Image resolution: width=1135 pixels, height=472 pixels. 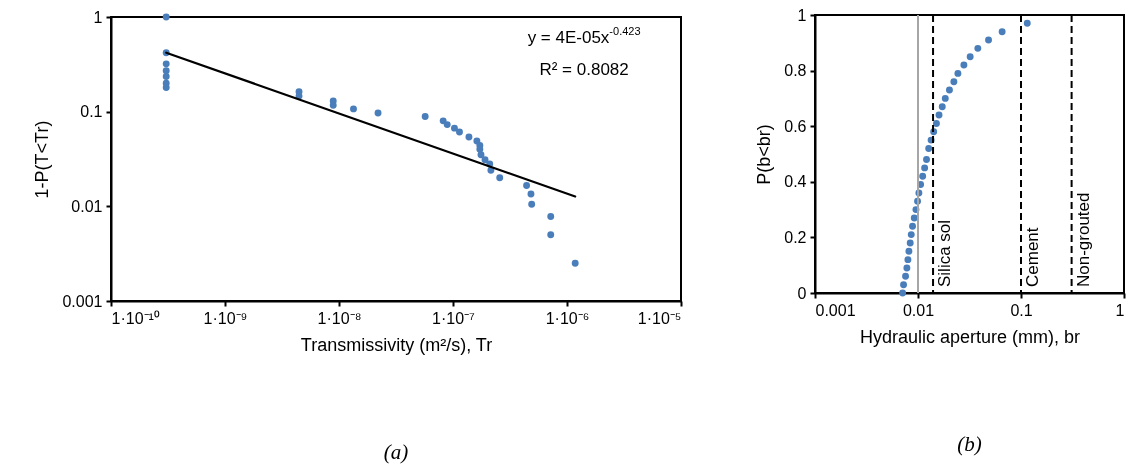 I want to click on ref-line-label: Non-grouted, so click(x=1083, y=239).